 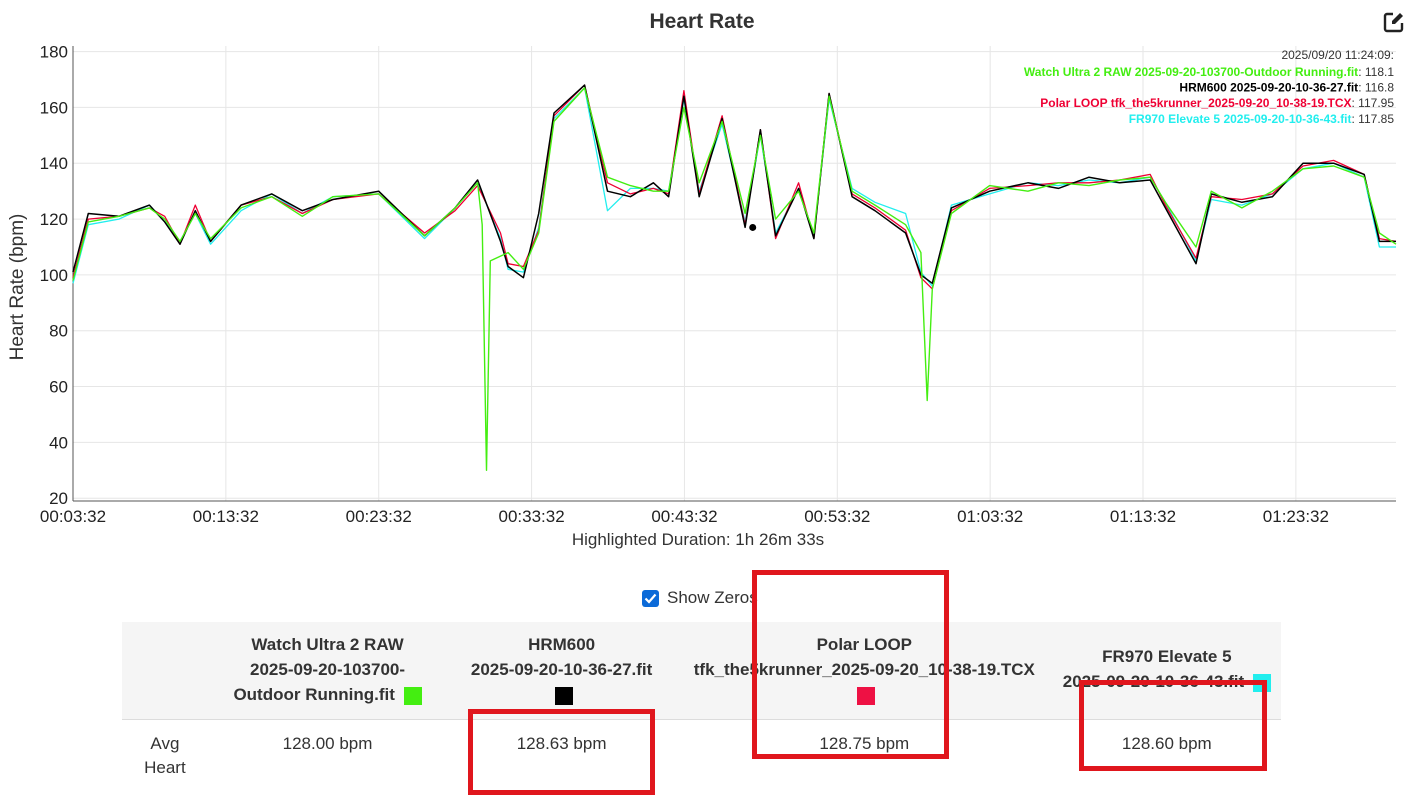 What do you see at coordinates (701, 21) in the screenshot?
I see `chart-title: Heart Rate` at bounding box center [701, 21].